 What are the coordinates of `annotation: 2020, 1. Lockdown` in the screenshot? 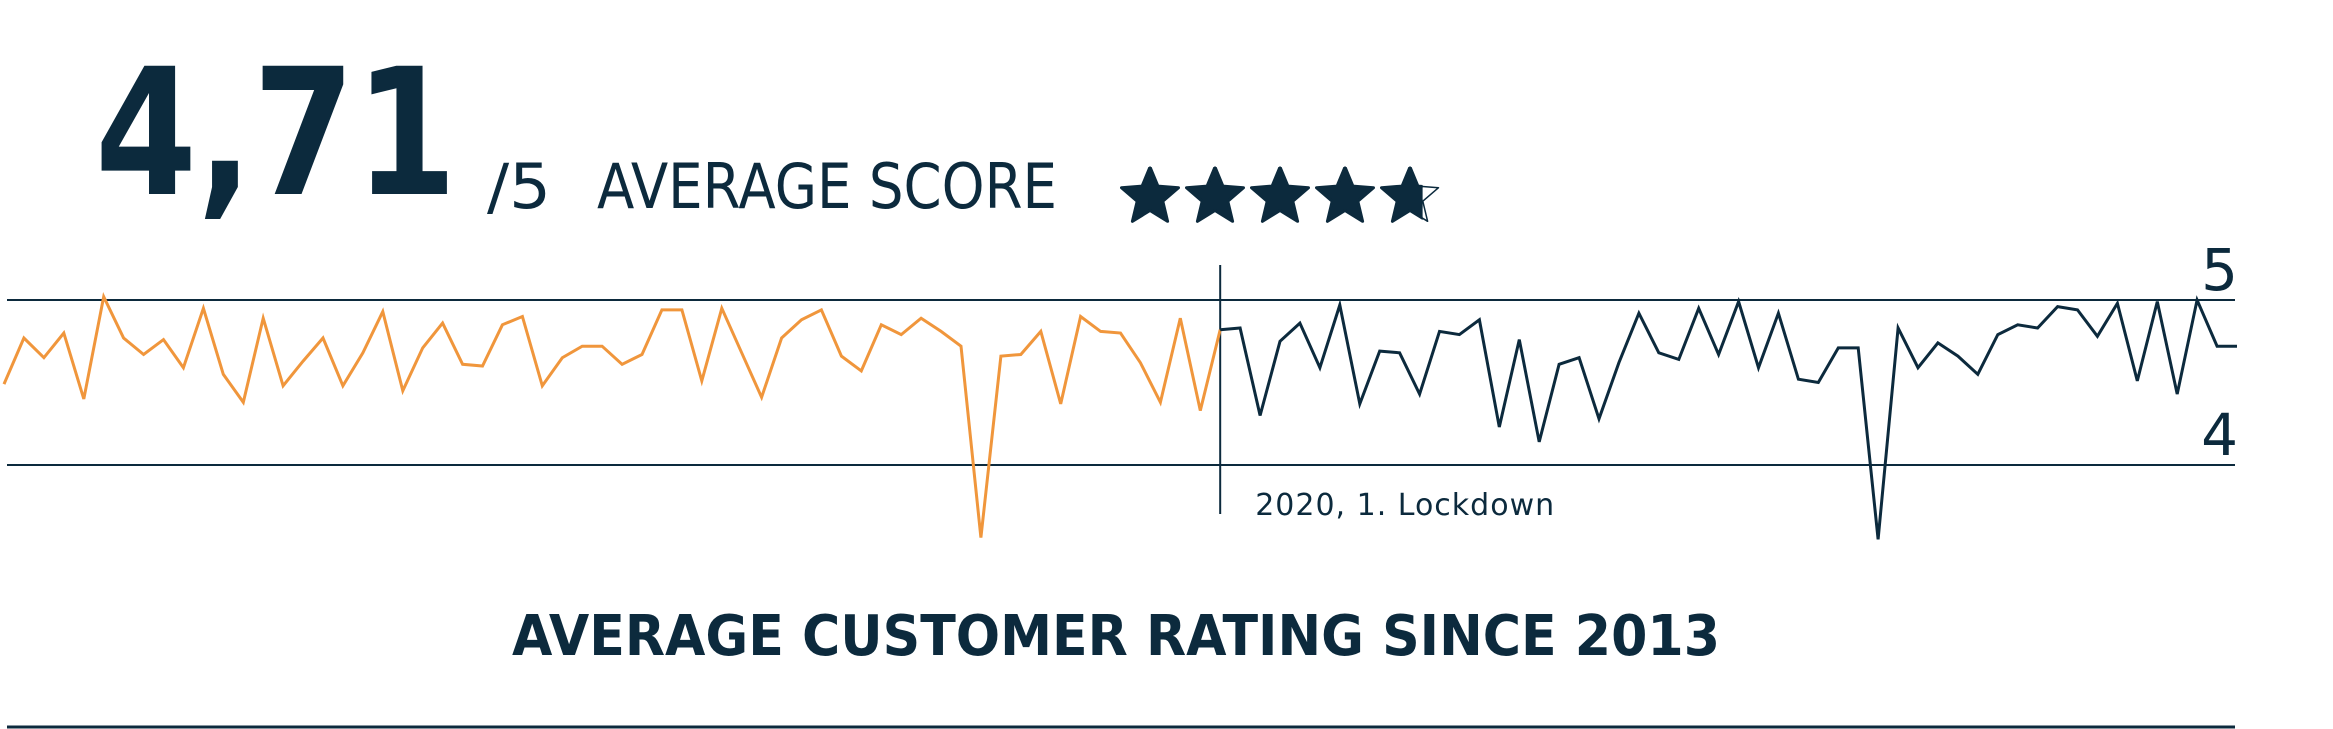 It's located at (1405, 505).